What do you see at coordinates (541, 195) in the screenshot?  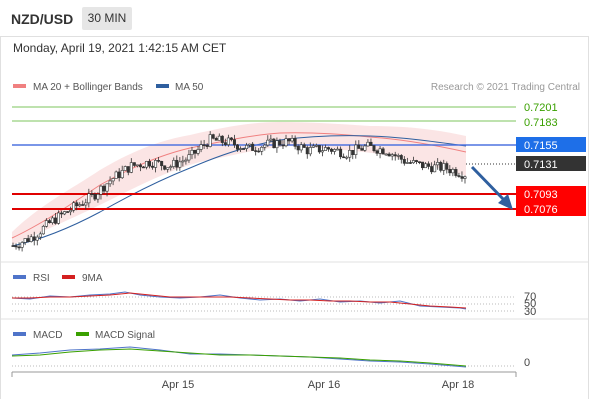 I see `price-label-0.7093: 0.7093` at bounding box center [541, 195].